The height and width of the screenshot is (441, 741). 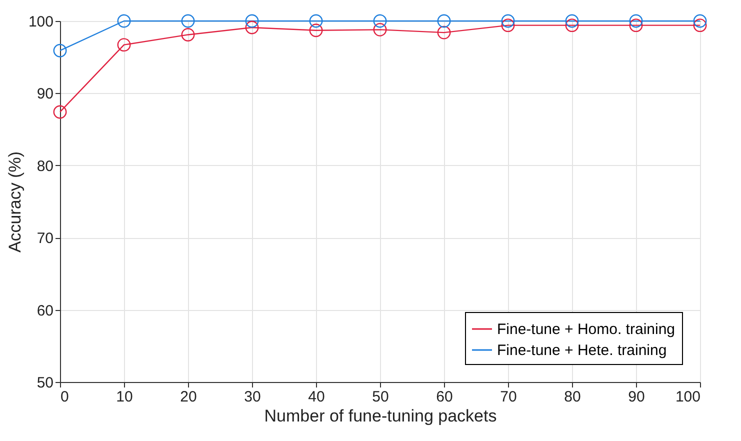 What do you see at coordinates (582, 350) in the screenshot?
I see `legend-label: Fine-tune + Hete. training` at bounding box center [582, 350].